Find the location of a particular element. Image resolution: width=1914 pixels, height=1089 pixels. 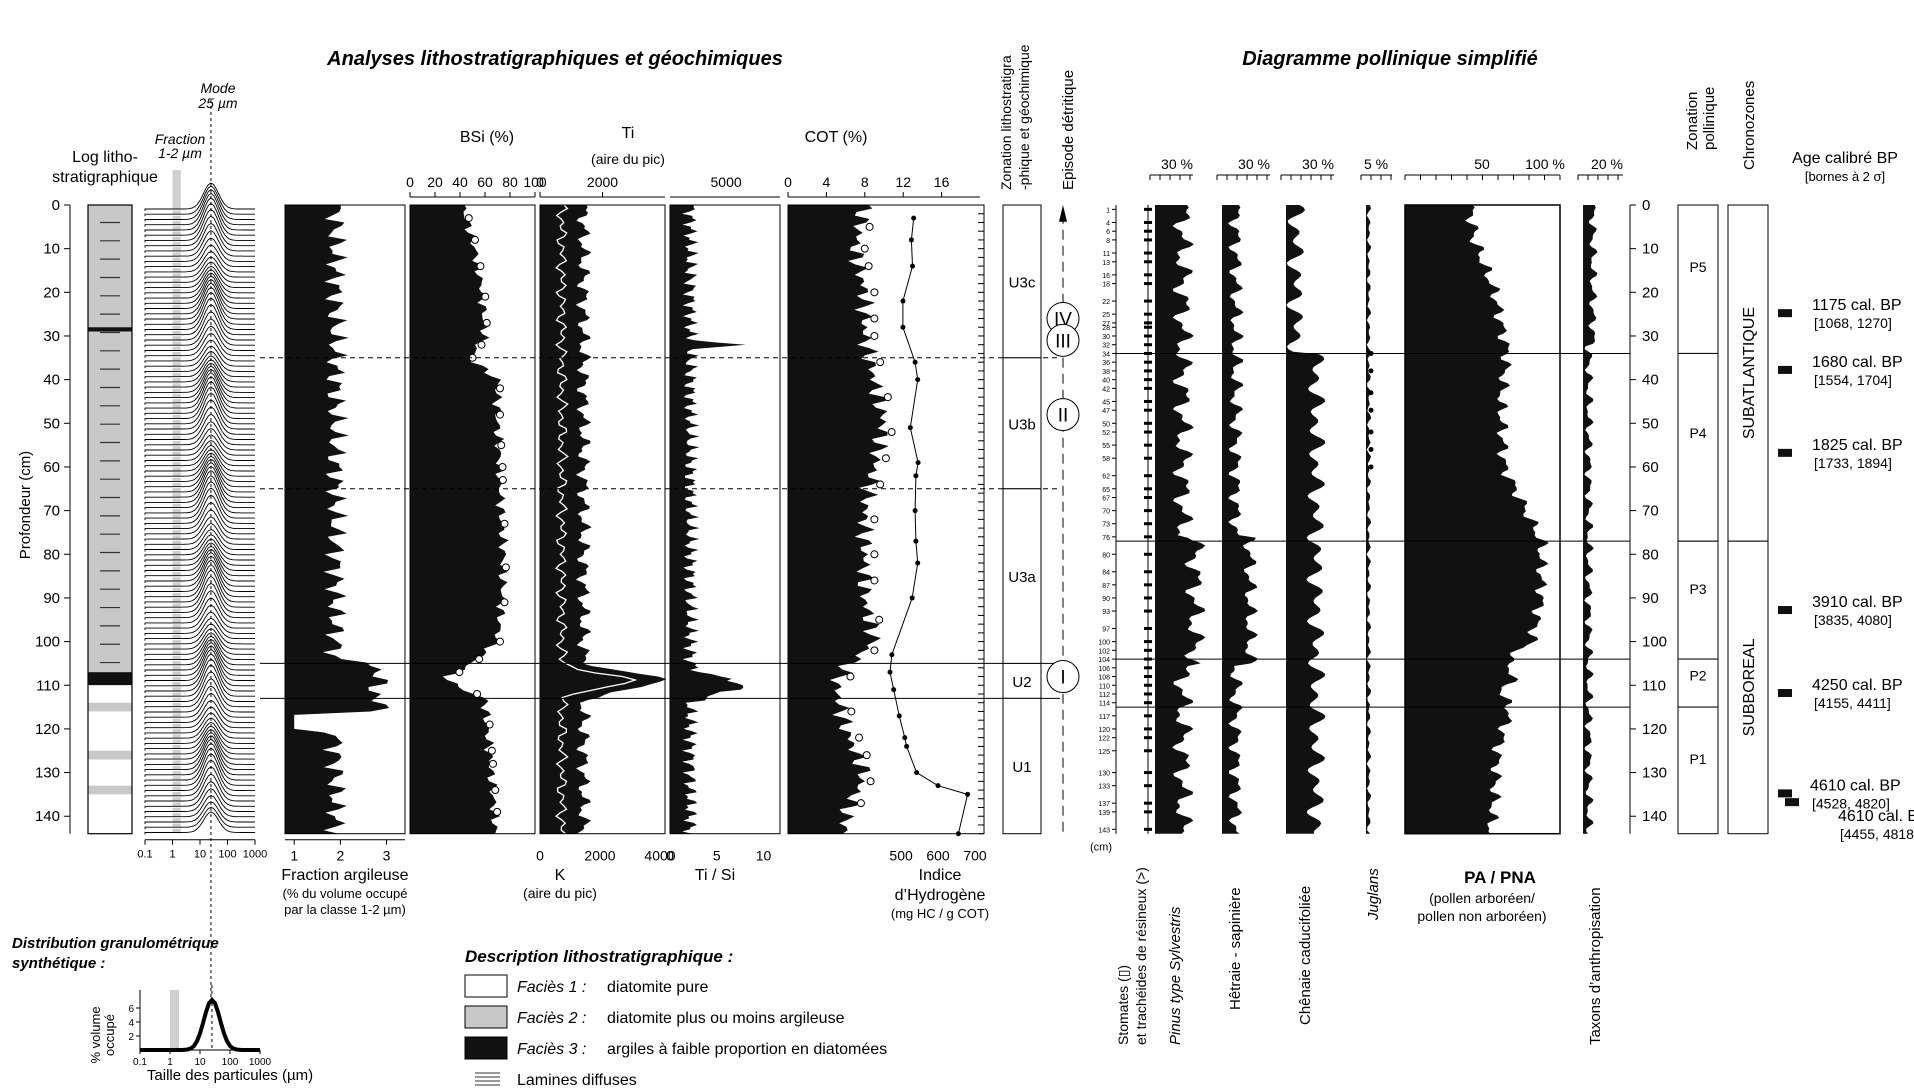

mini-distribution-curve is located at coordinates (200, 1024).